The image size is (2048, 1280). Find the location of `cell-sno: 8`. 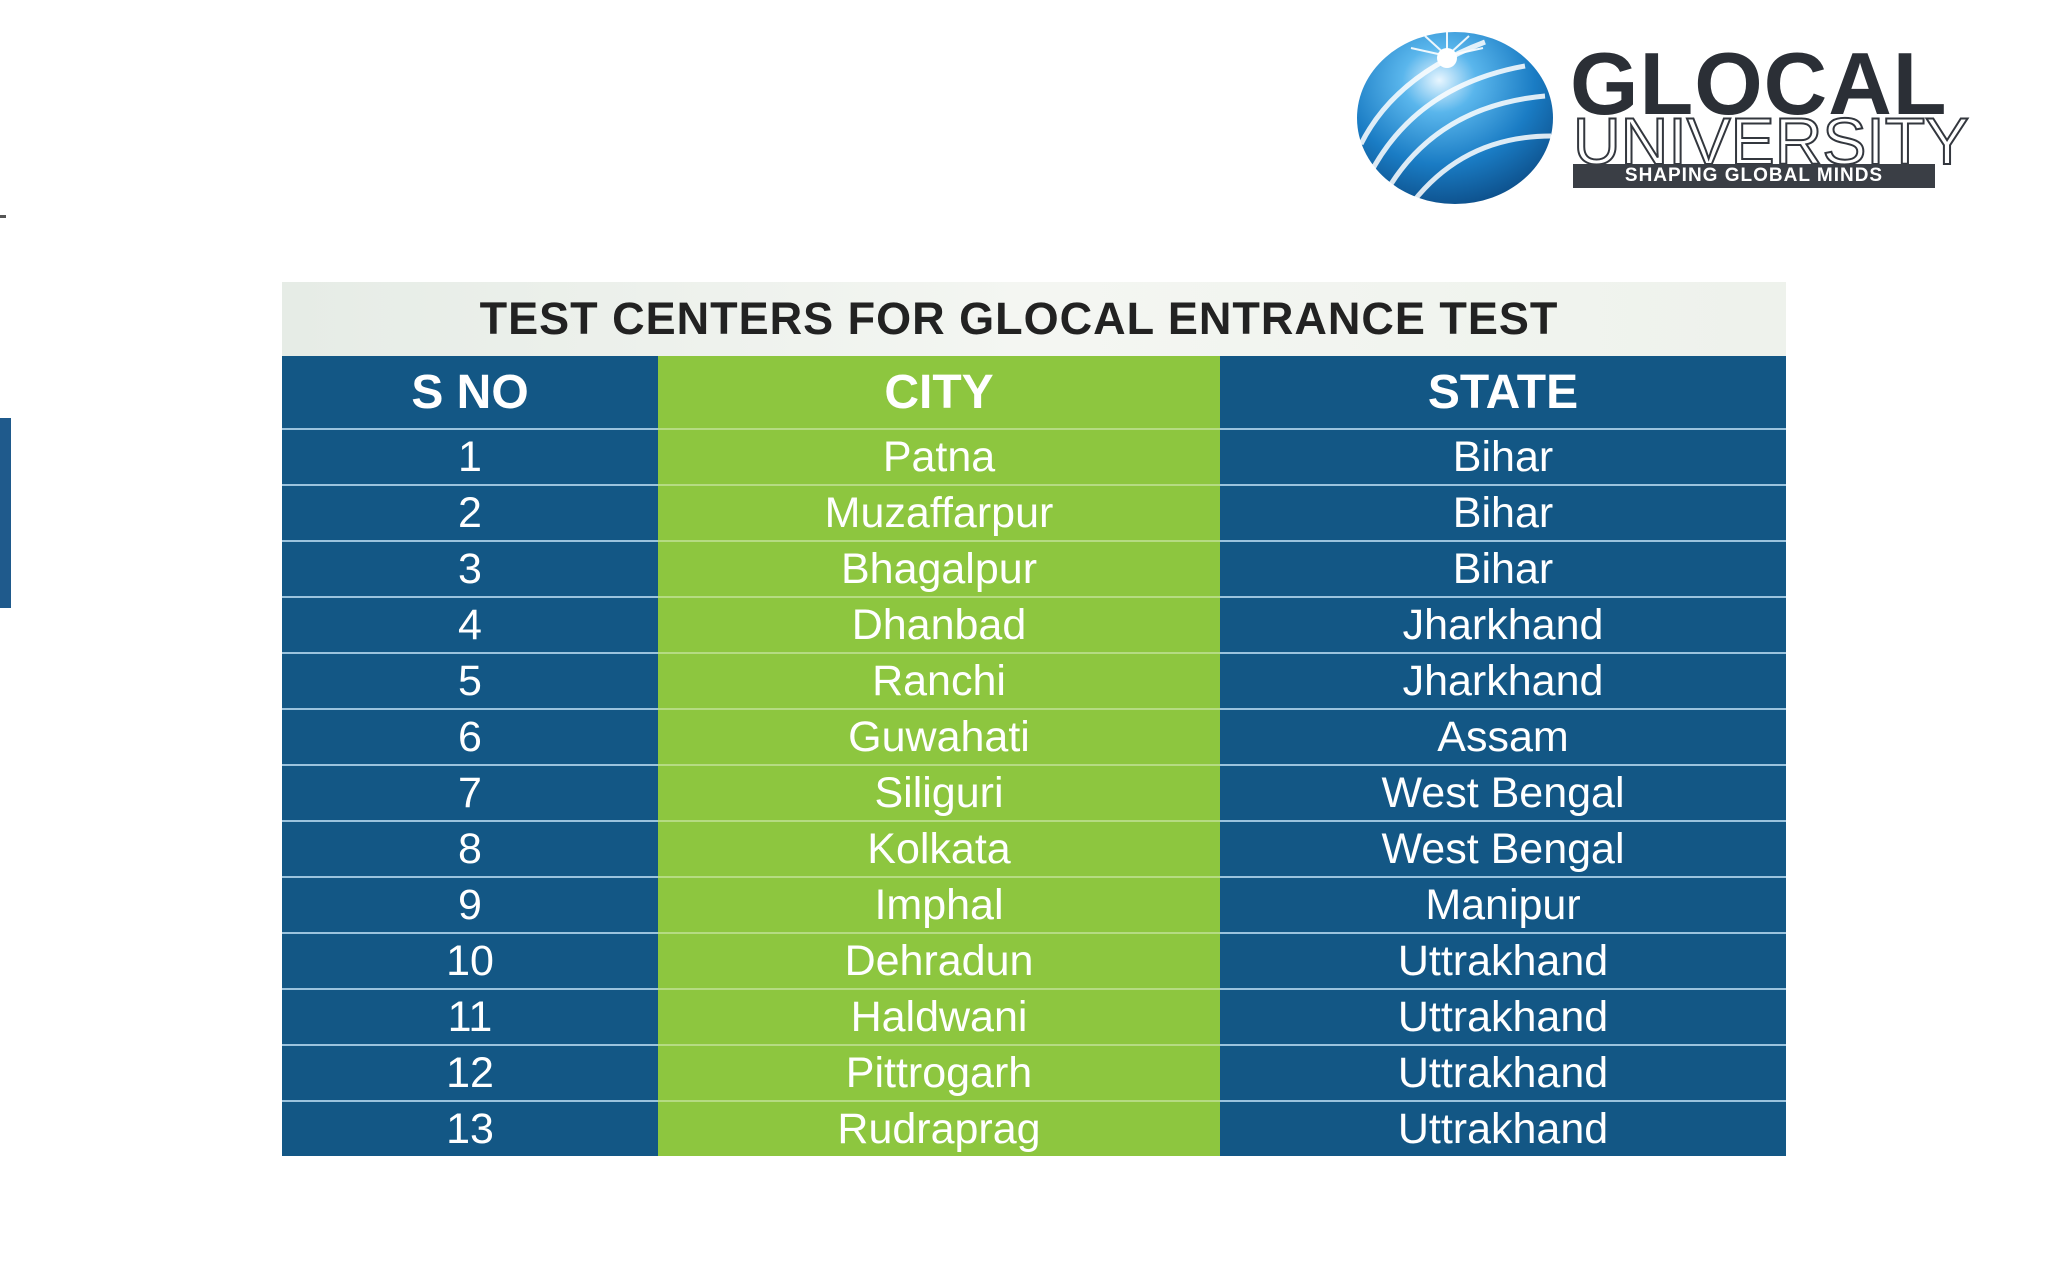

cell-sno: 8 is located at coordinates (470, 849).